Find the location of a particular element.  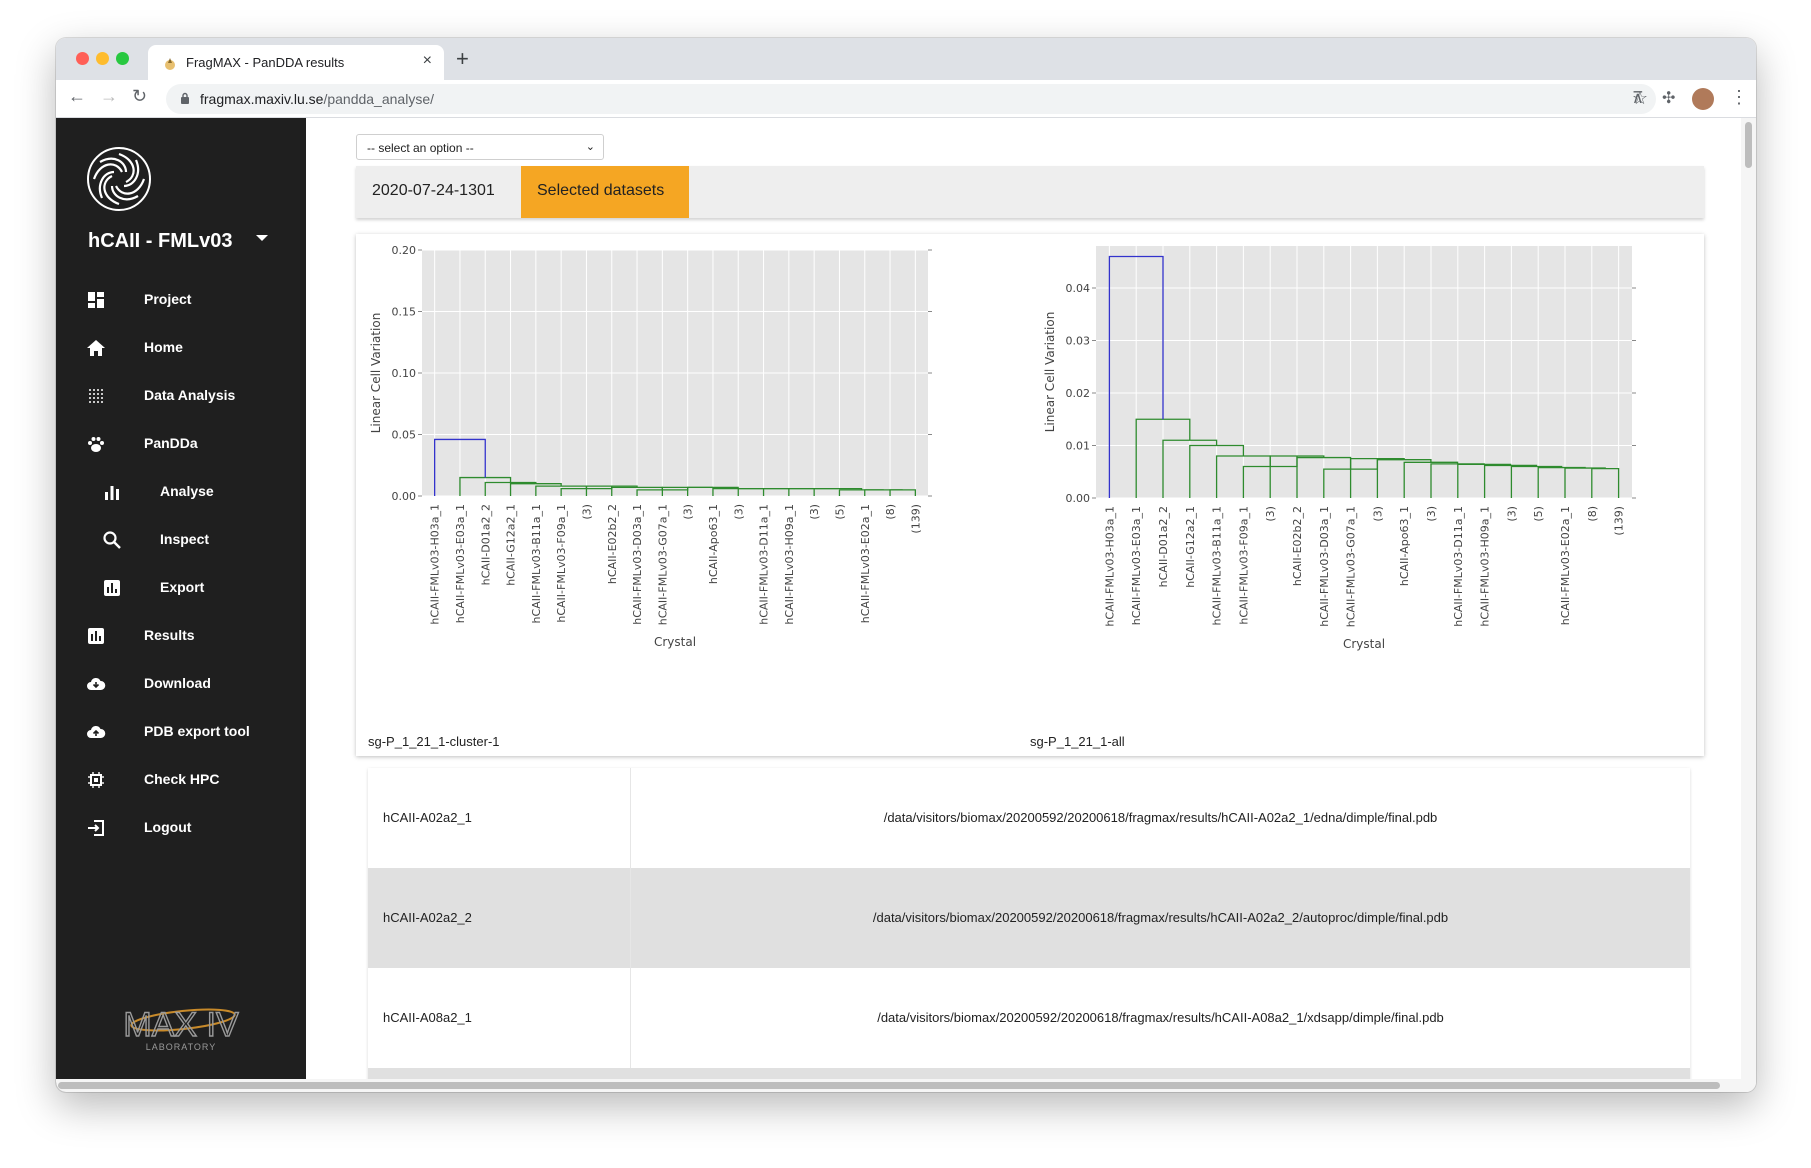

reload-icon: ↻ is located at coordinates (140, 96).